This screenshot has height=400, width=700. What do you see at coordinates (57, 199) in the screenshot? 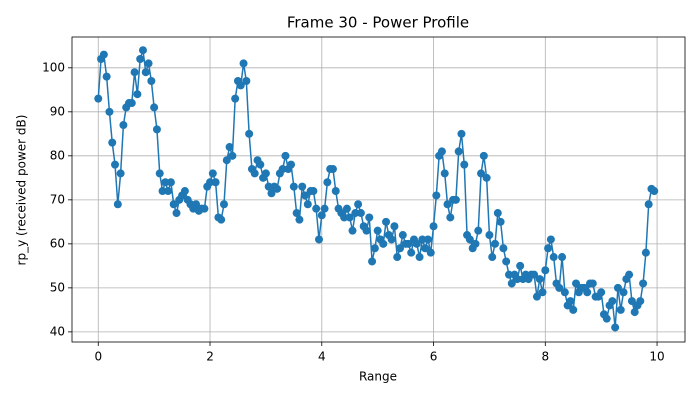
I see `y-tick-label: 70` at bounding box center [57, 199].